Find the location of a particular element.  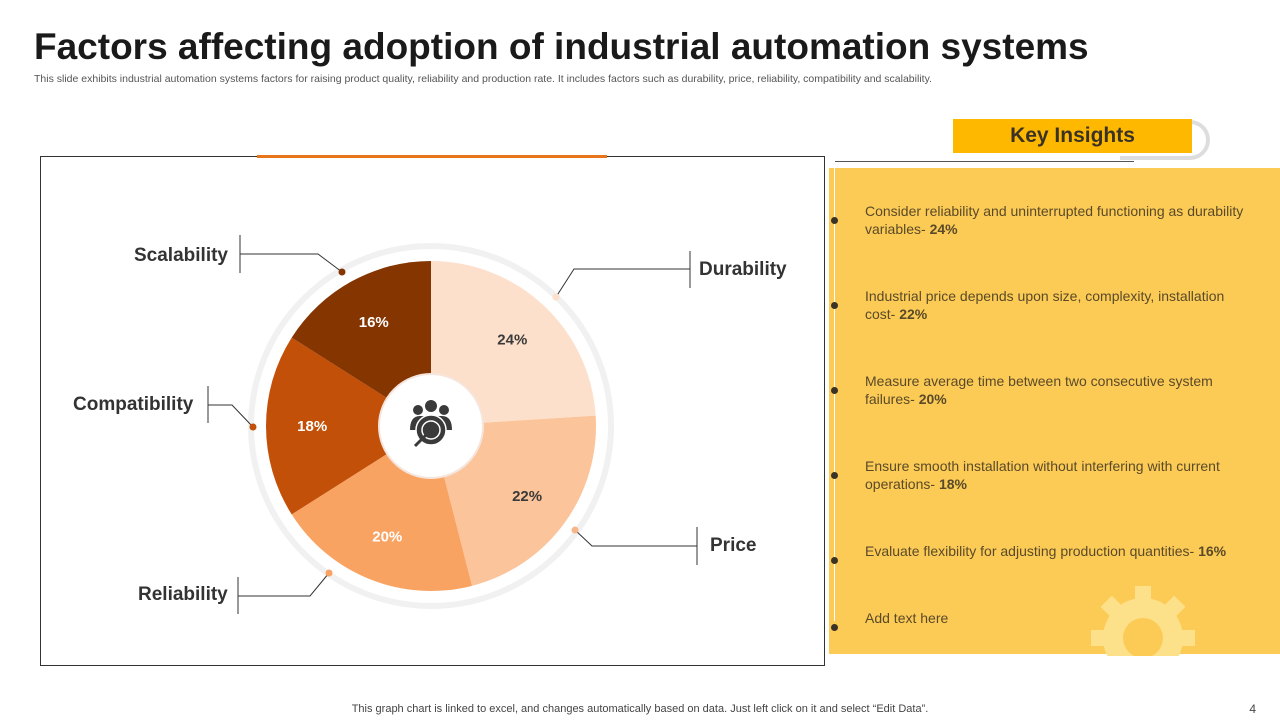

data-label: 18% is located at coordinates (312, 426).